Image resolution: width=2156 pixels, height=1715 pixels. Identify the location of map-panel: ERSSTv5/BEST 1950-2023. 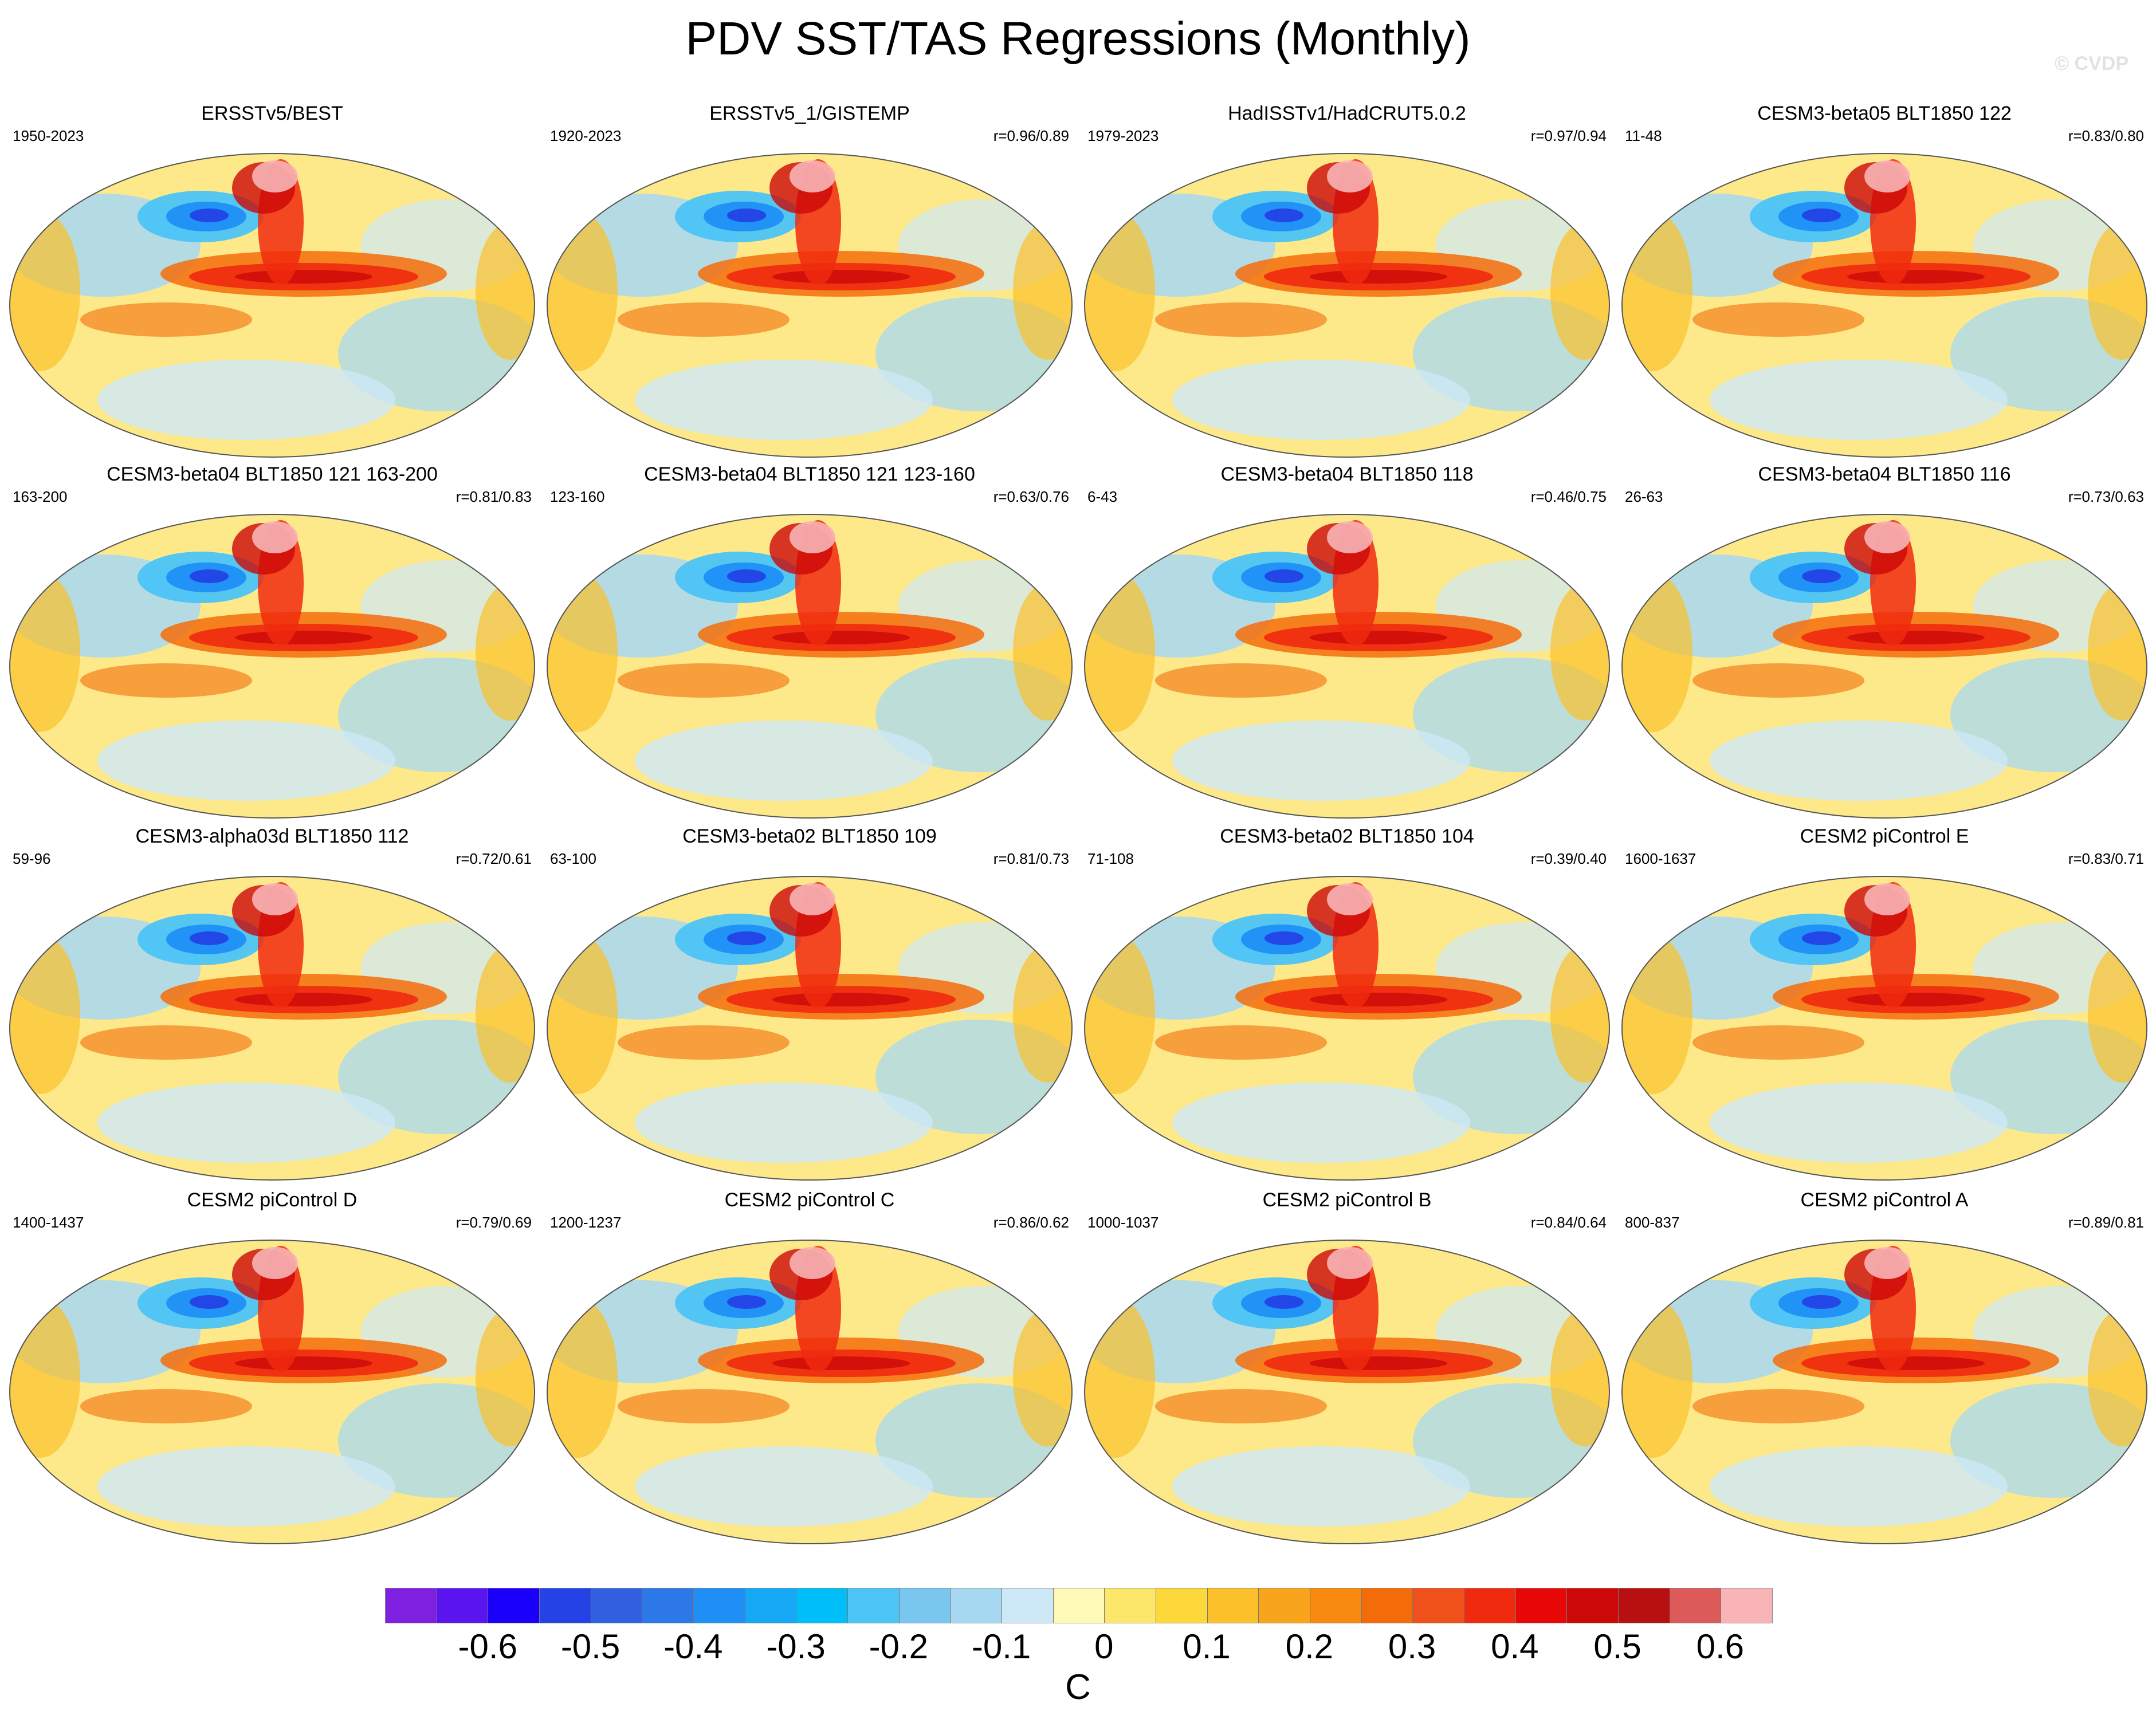
(272, 281).